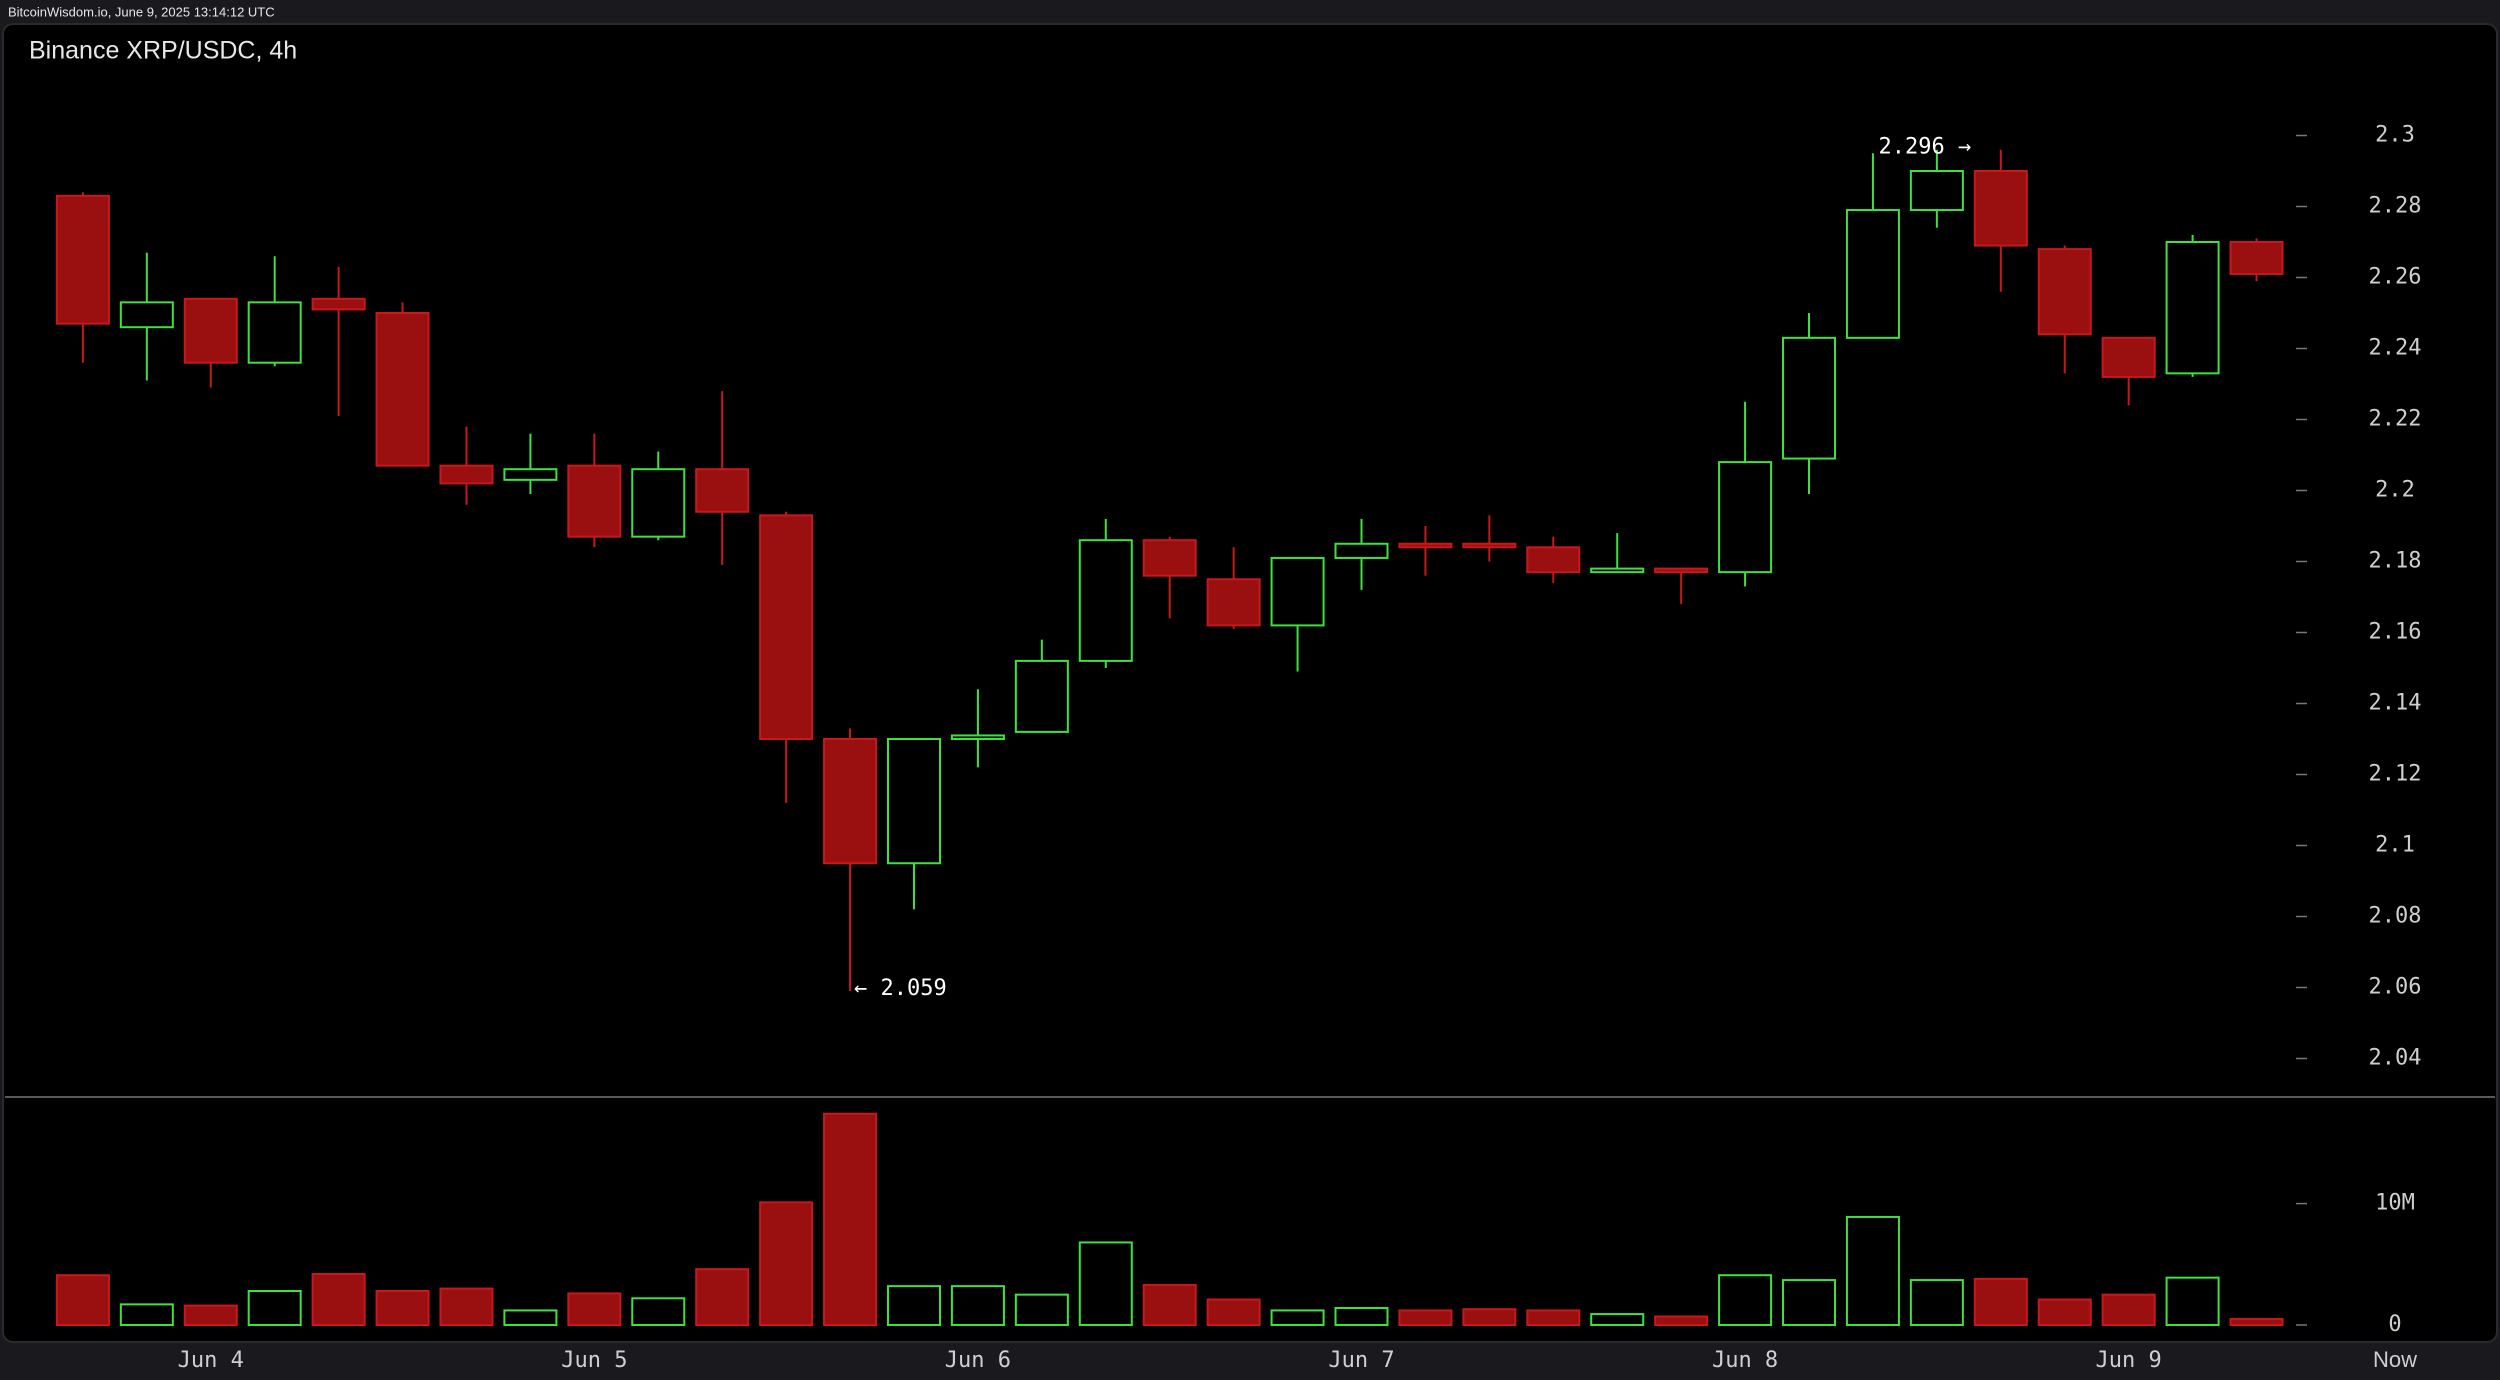 Image resolution: width=2500 pixels, height=1380 pixels. What do you see at coordinates (2395, 1359) in the screenshot?
I see `now-label: Now` at bounding box center [2395, 1359].